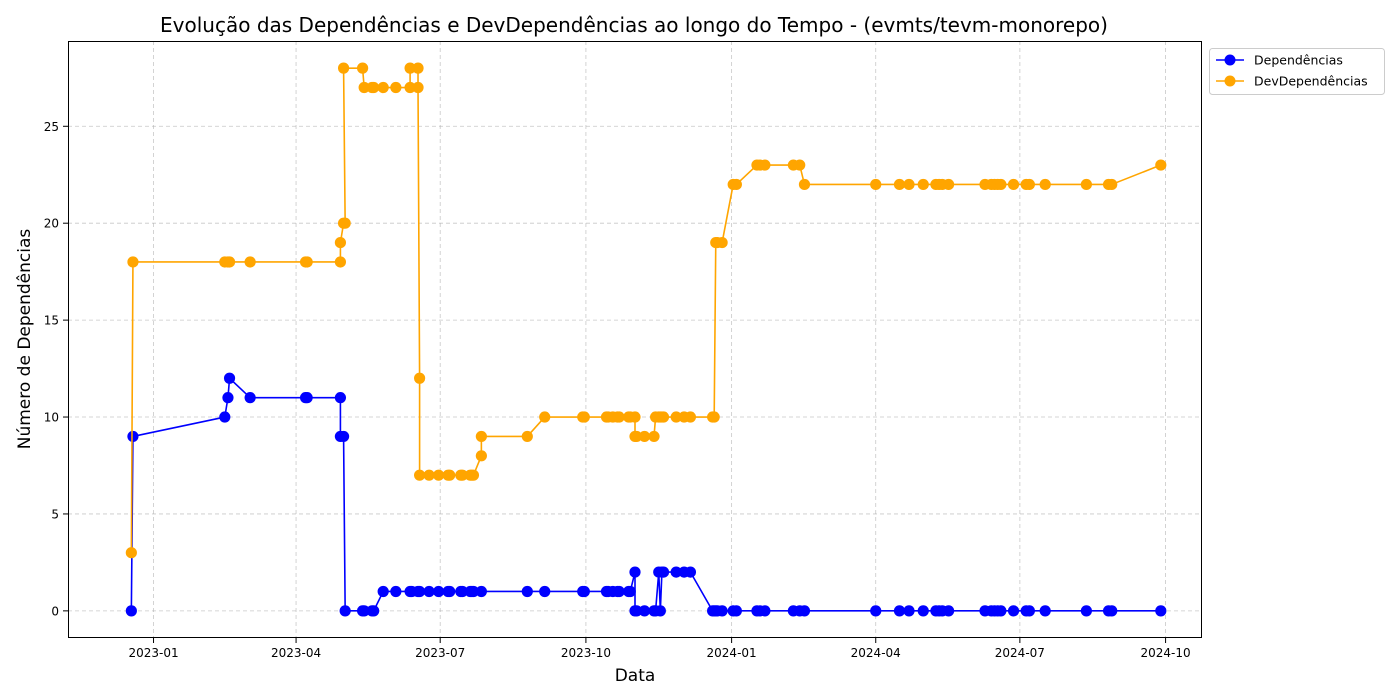  I want to click on y-tick-label: 0, so click(55, 611).